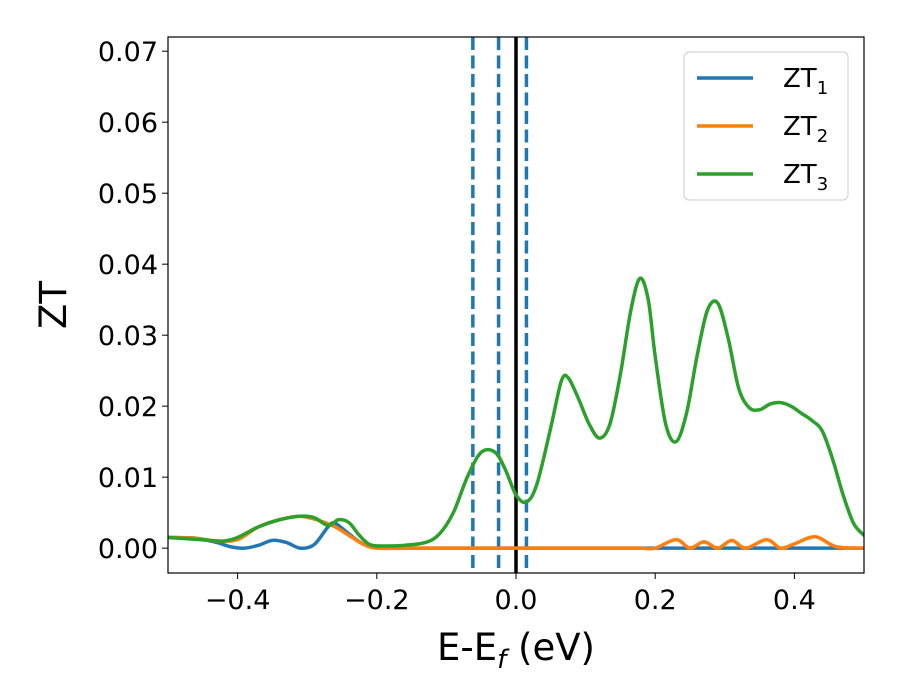 The image size is (900, 700). What do you see at coordinates (805, 81) in the screenshot?
I see `legend-label-zt1: ZT1` at bounding box center [805, 81].